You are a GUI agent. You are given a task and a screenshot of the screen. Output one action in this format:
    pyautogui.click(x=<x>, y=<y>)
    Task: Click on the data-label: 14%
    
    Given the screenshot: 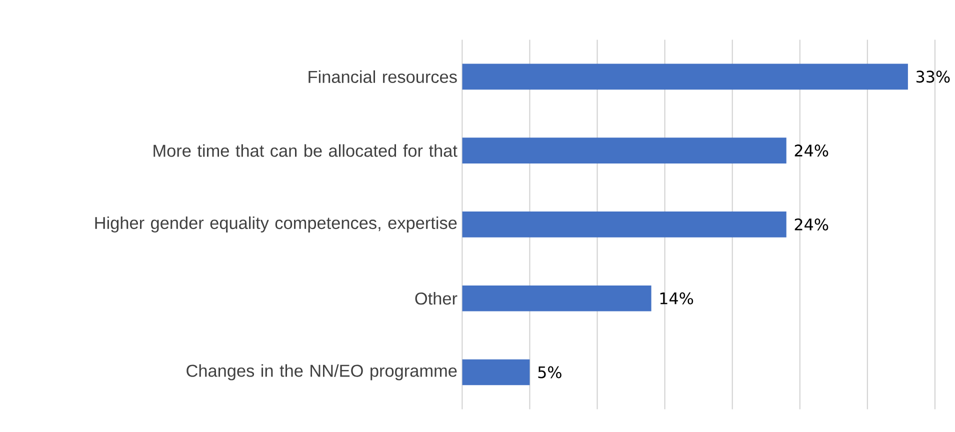 What is the action you would take?
    pyautogui.click(x=677, y=298)
    